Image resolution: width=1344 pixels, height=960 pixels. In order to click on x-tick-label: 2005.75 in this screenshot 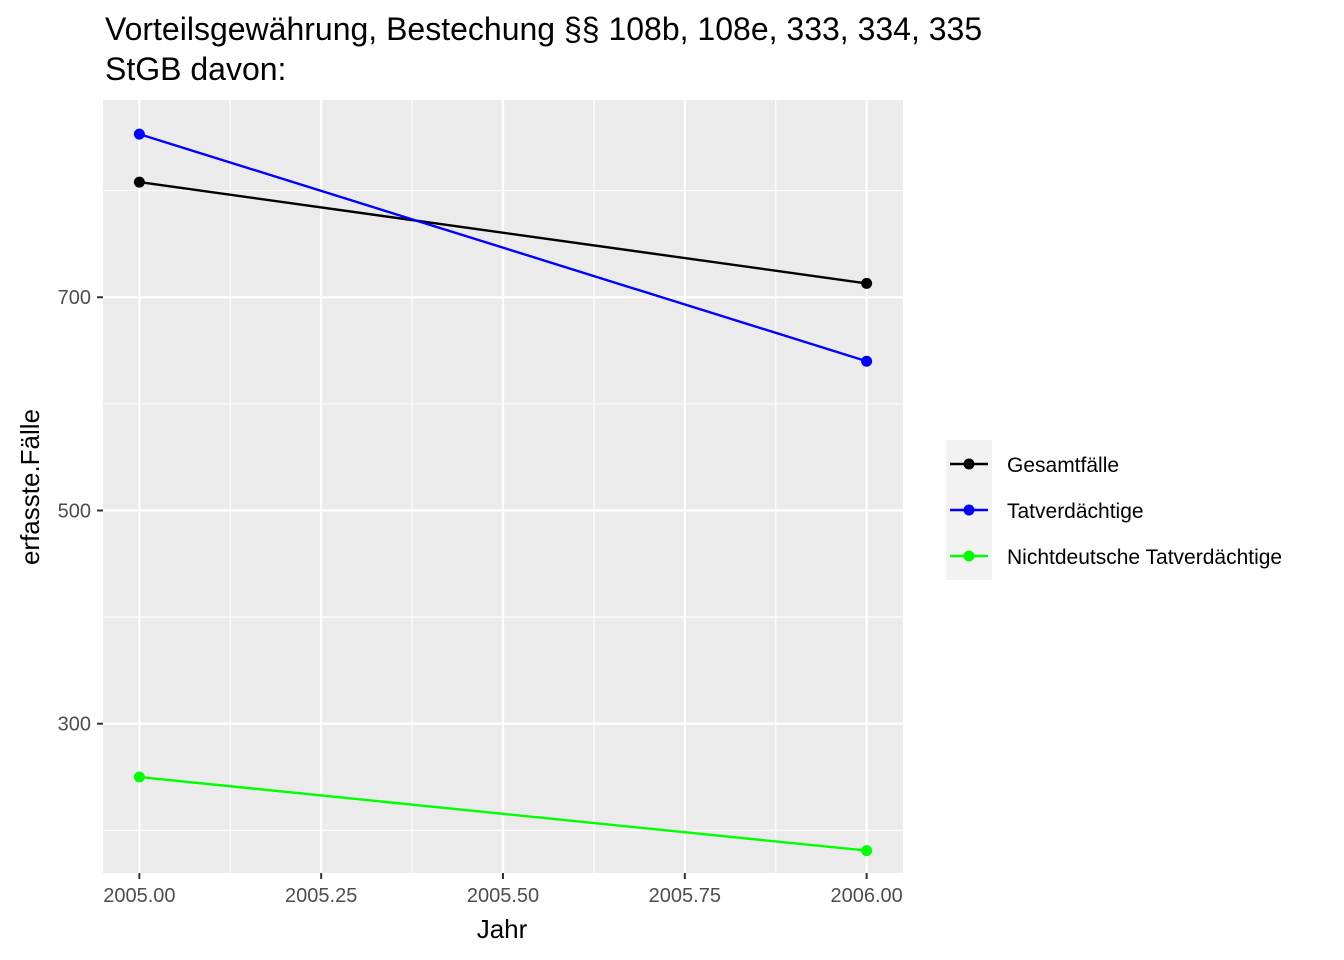, I will do `click(685, 896)`.